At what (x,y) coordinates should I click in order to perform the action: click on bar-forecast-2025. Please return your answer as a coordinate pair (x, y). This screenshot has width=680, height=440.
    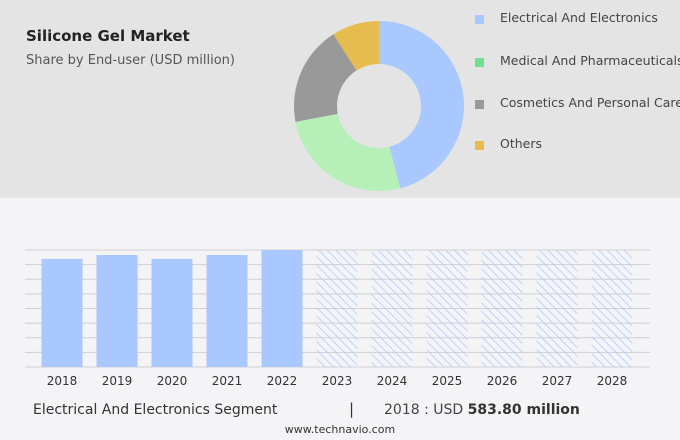
    Looking at the image, I should click on (447, 308).